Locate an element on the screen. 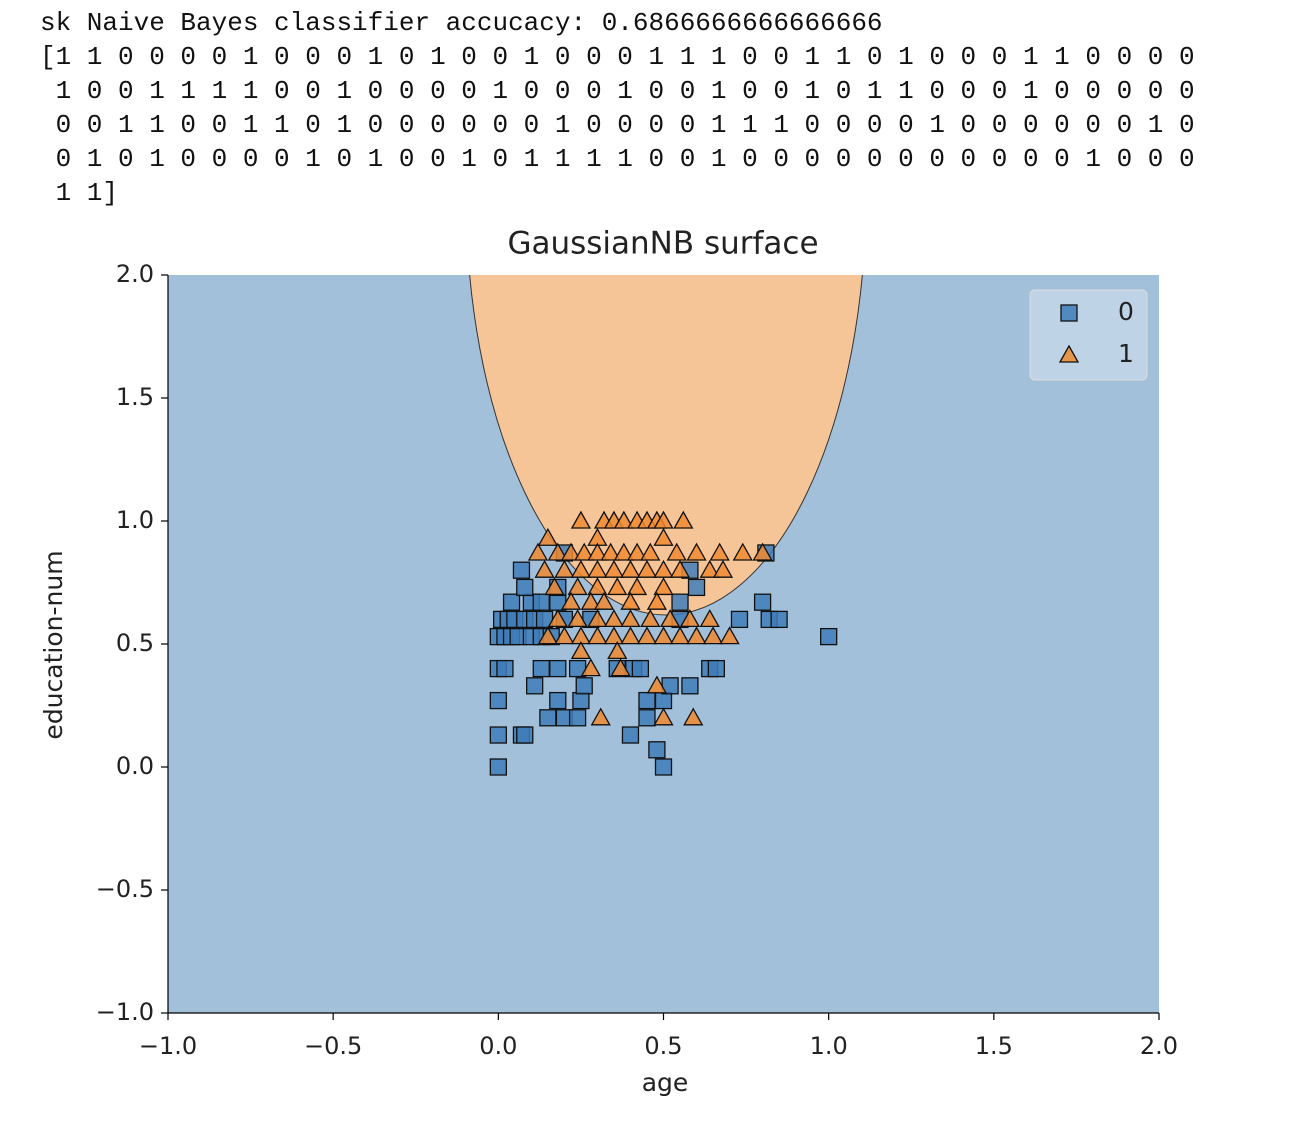 The height and width of the screenshot is (1130, 1298). y-tick-label: 1.5 is located at coordinates (135, 397).